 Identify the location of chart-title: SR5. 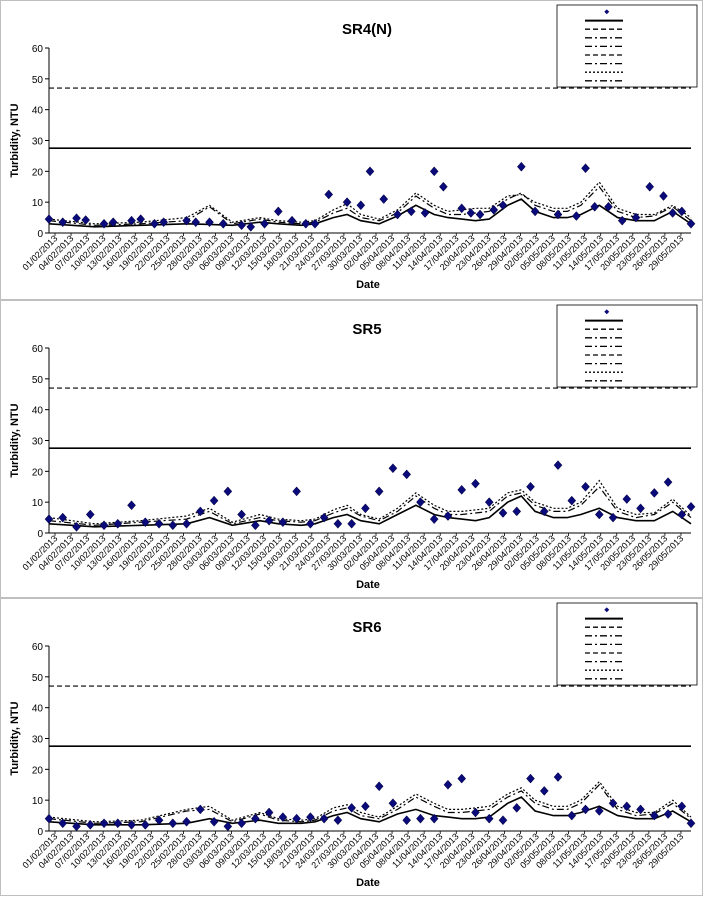
(366, 329).